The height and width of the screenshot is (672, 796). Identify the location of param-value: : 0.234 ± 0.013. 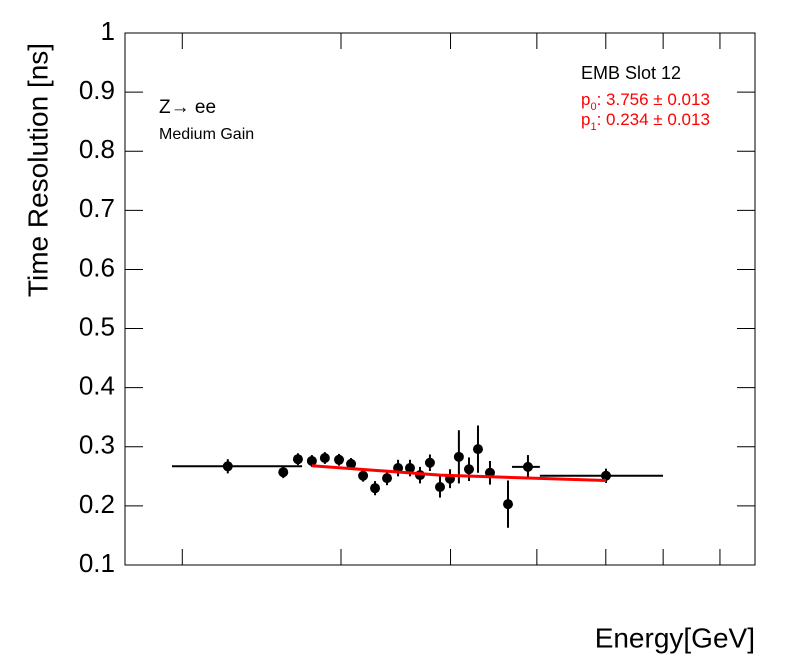
(653, 119).